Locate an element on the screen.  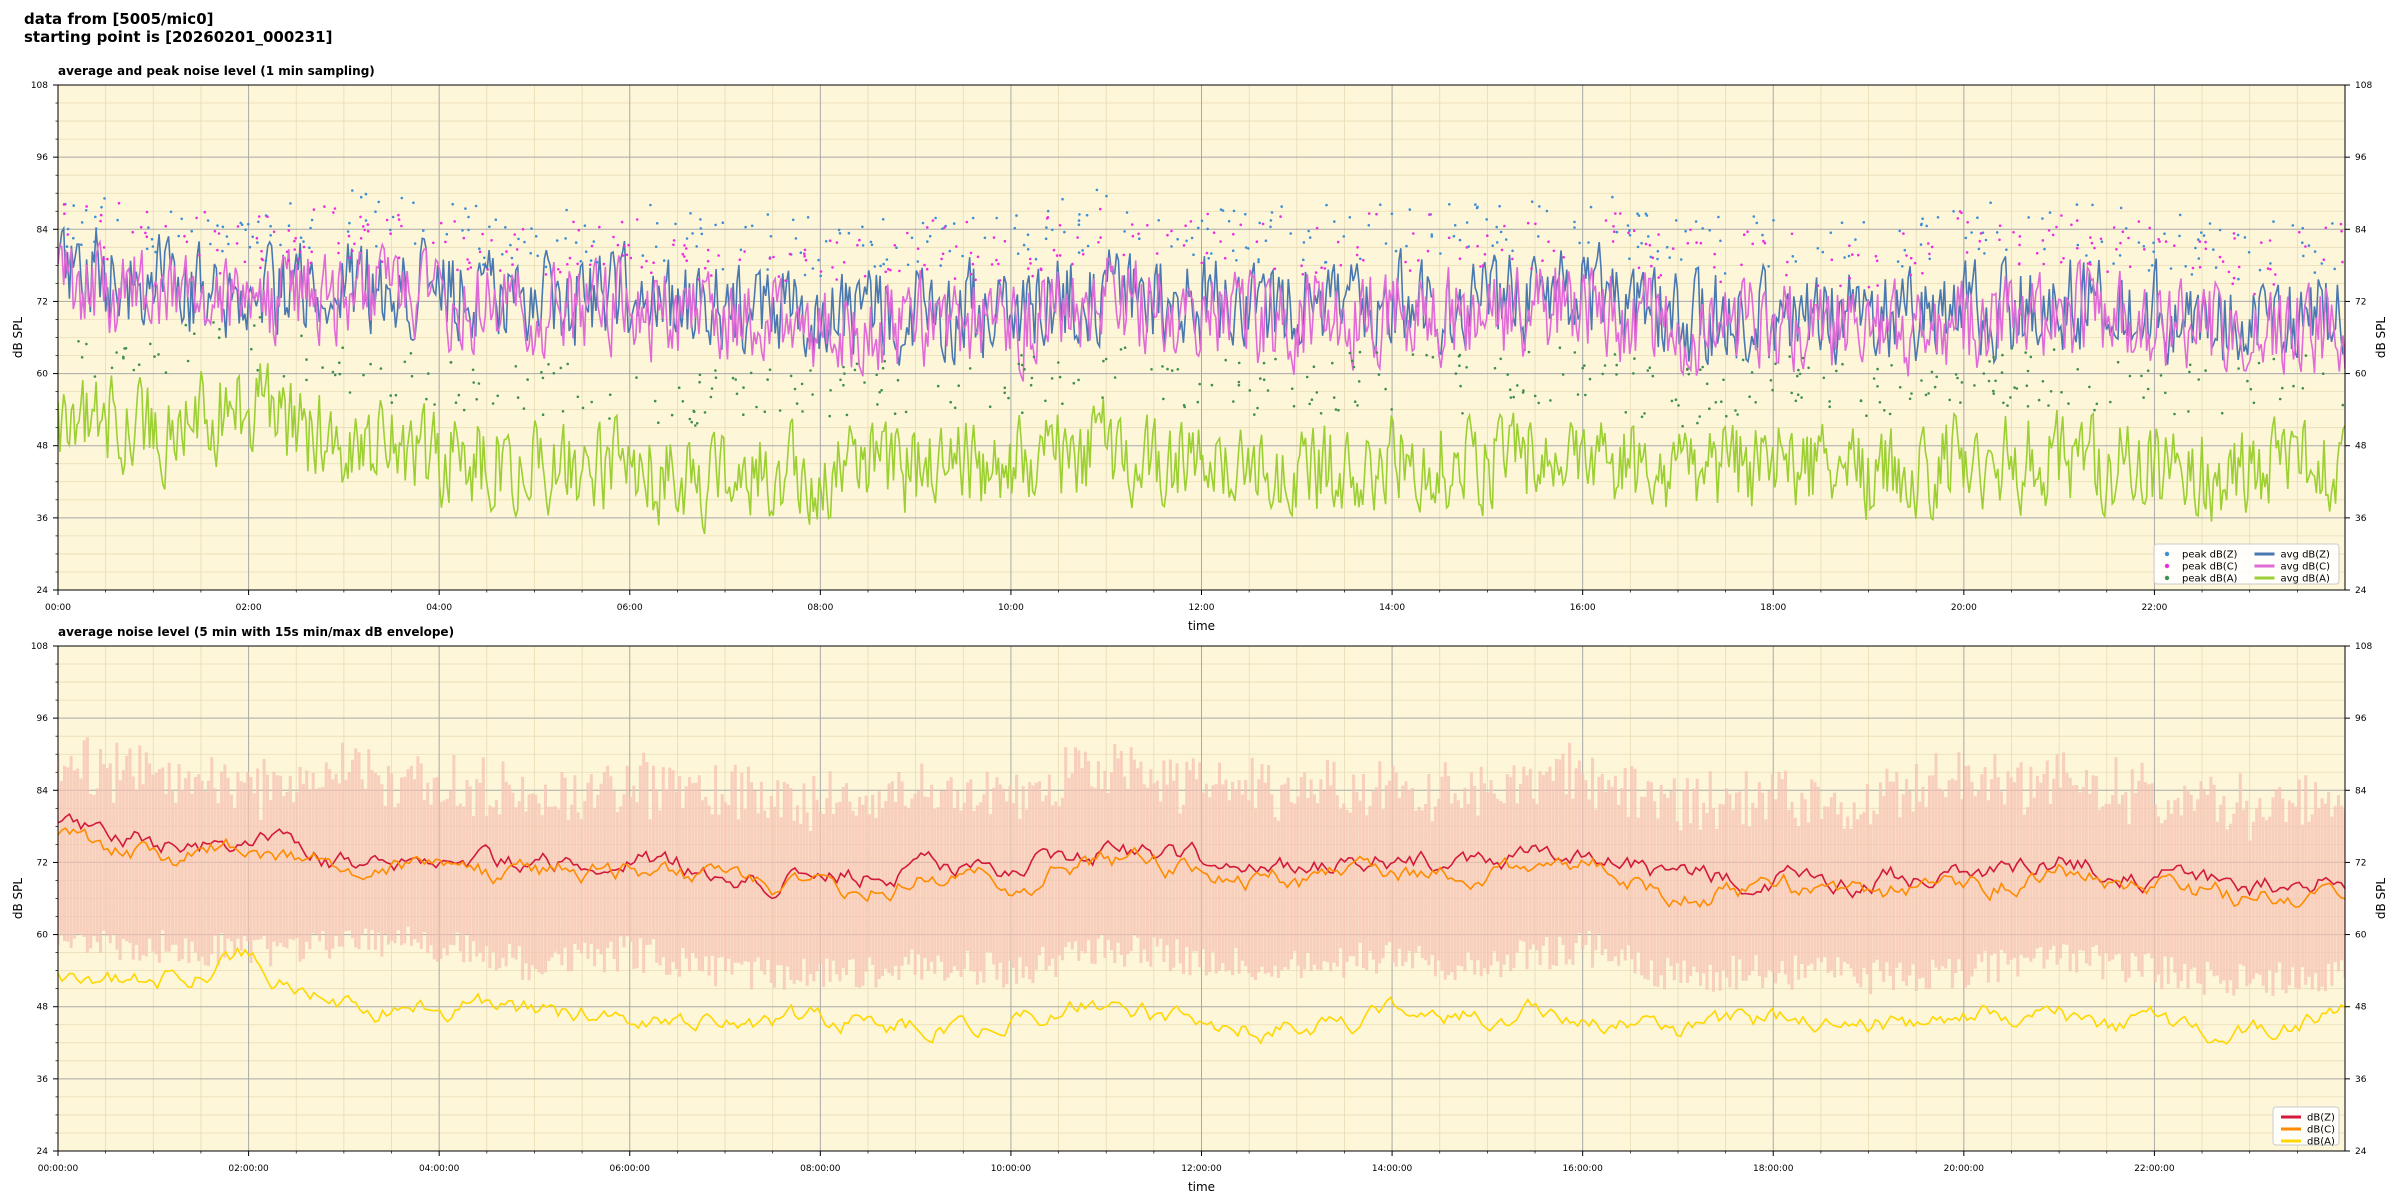
x-tick-label: 10:00 is located at coordinates (1011, 608).